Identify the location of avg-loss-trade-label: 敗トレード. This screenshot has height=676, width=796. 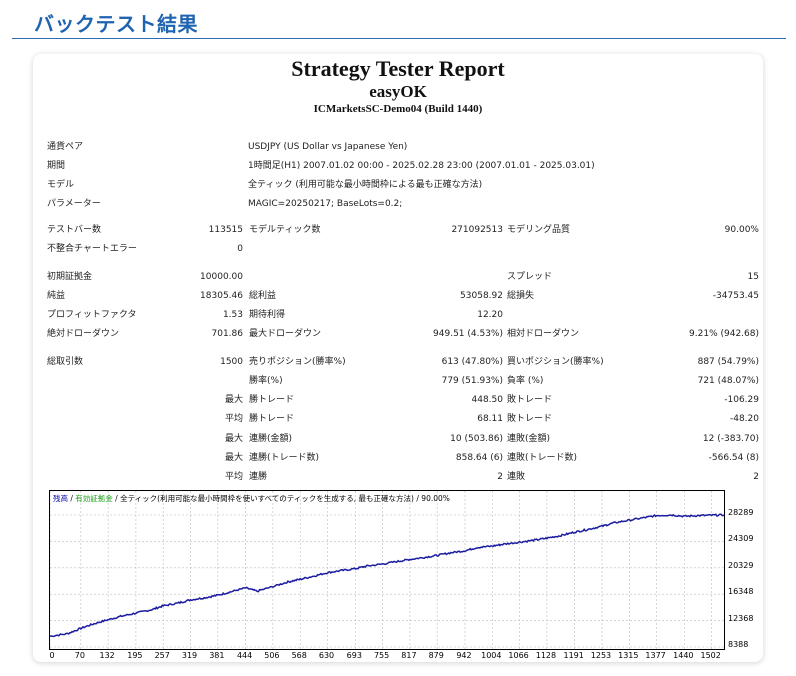
(530, 419).